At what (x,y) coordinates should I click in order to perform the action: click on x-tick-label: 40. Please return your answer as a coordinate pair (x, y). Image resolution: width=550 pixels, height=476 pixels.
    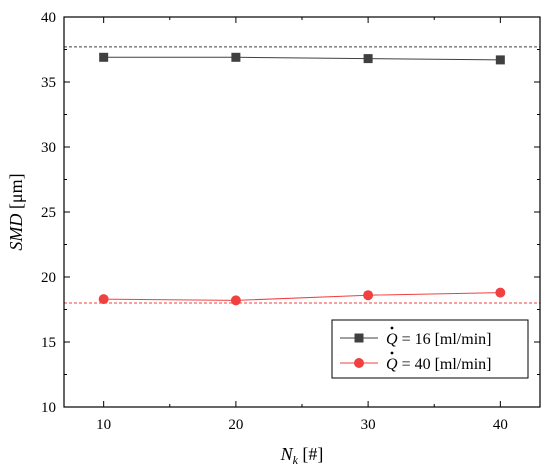
    Looking at the image, I should click on (500, 425).